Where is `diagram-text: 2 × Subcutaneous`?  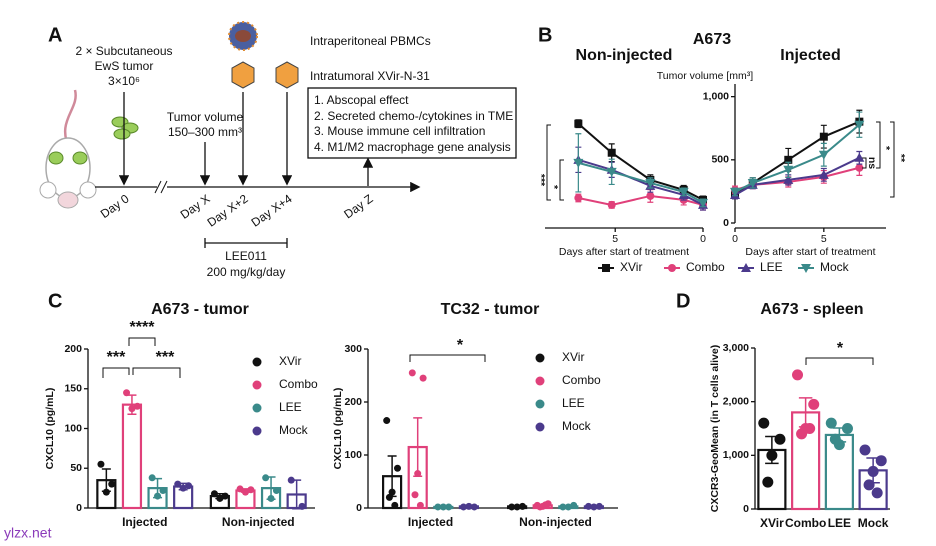 diagram-text: 2 × Subcutaneous is located at coordinates (123, 51).